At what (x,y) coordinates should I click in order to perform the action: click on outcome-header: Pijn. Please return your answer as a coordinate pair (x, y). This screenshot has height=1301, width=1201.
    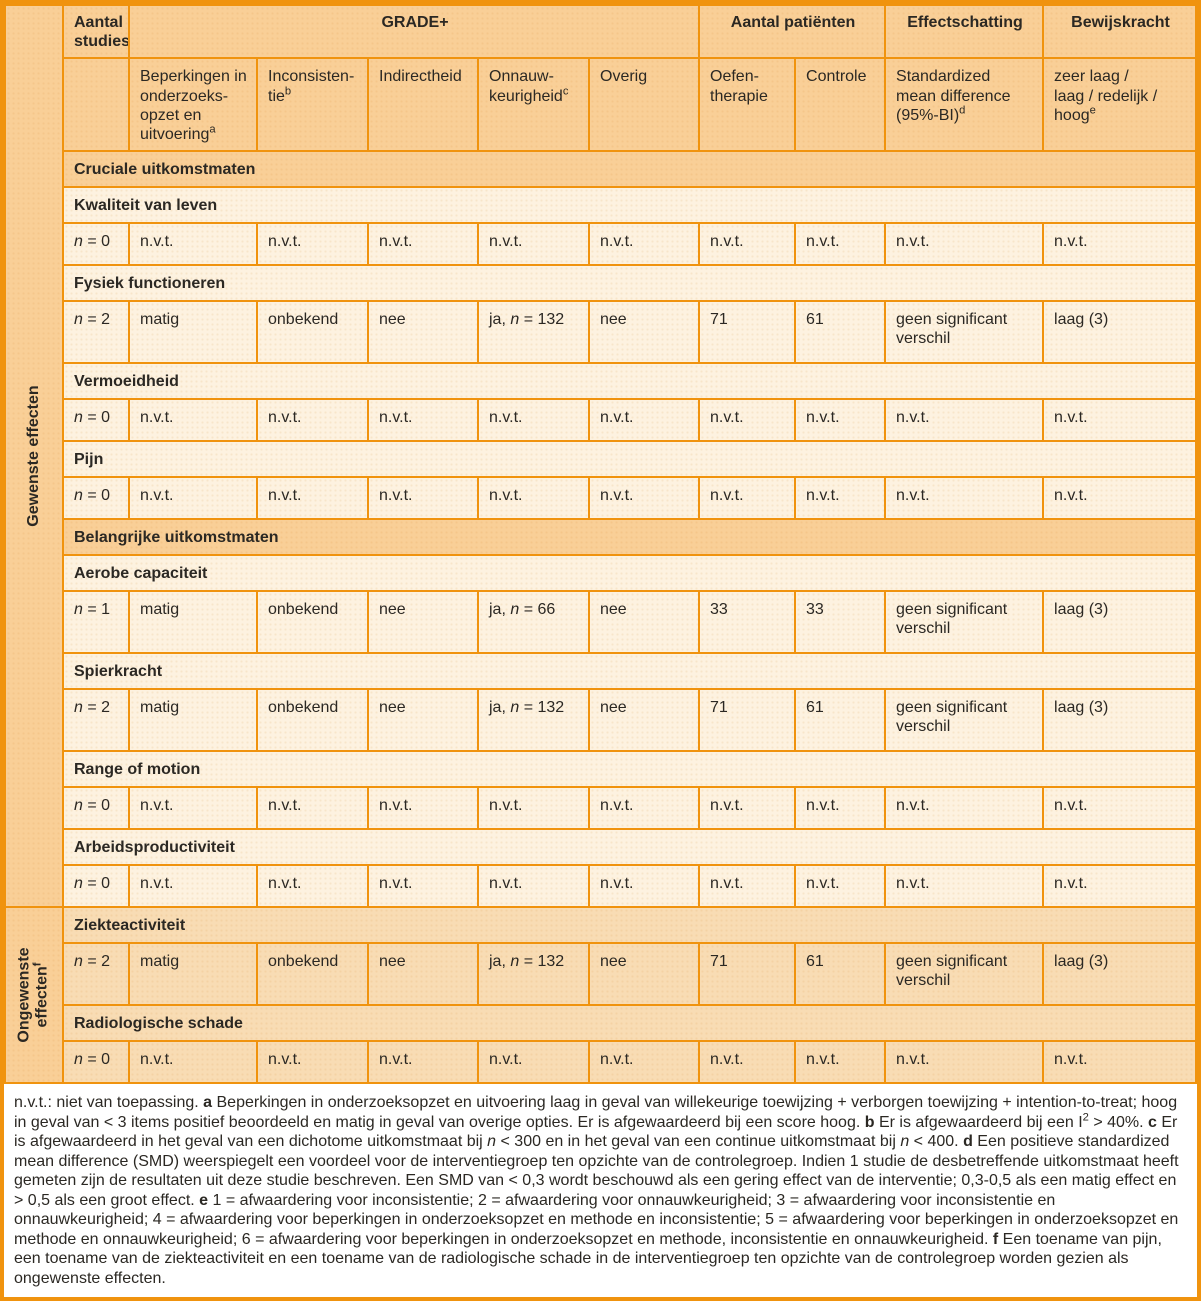
    Looking at the image, I should click on (629, 459).